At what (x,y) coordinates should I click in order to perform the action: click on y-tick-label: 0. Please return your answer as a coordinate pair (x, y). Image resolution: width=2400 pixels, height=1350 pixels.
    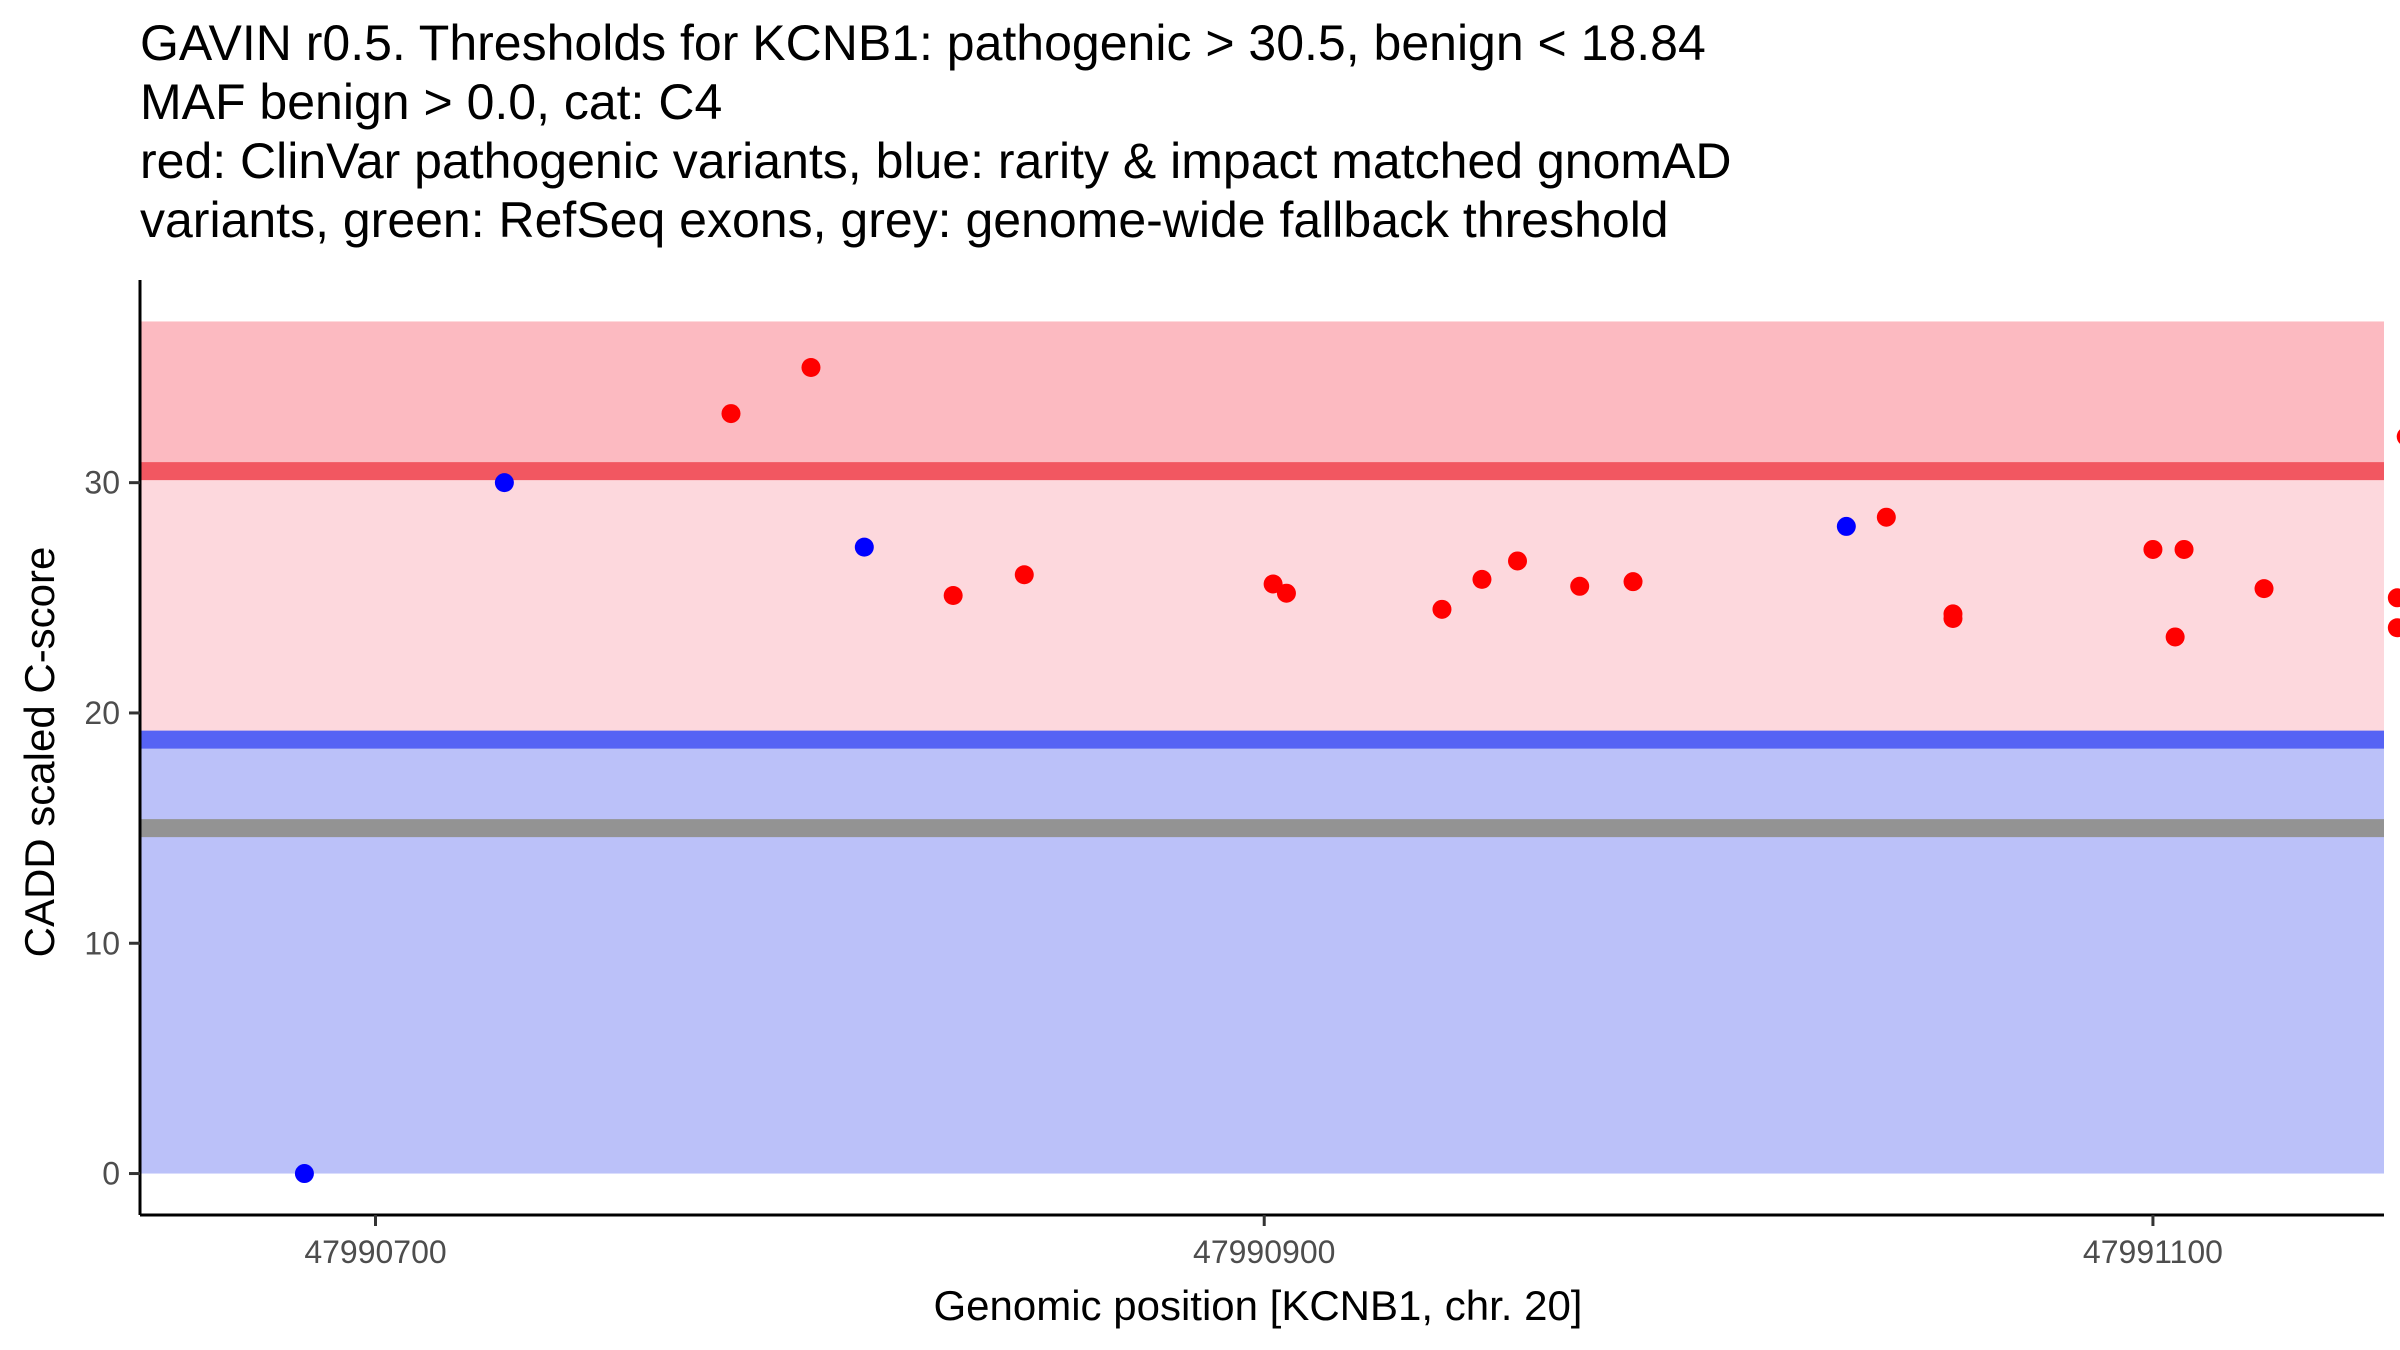
    Looking at the image, I should click on (111, 1174).